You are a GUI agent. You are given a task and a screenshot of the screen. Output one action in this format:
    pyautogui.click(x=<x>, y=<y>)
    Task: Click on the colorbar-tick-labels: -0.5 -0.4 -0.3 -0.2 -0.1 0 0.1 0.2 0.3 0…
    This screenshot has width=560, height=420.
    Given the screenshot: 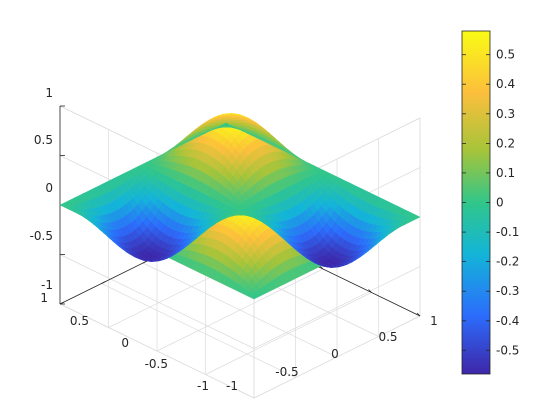 What is the action you would take?
    pyautogui.click(x=507, y=203)
    